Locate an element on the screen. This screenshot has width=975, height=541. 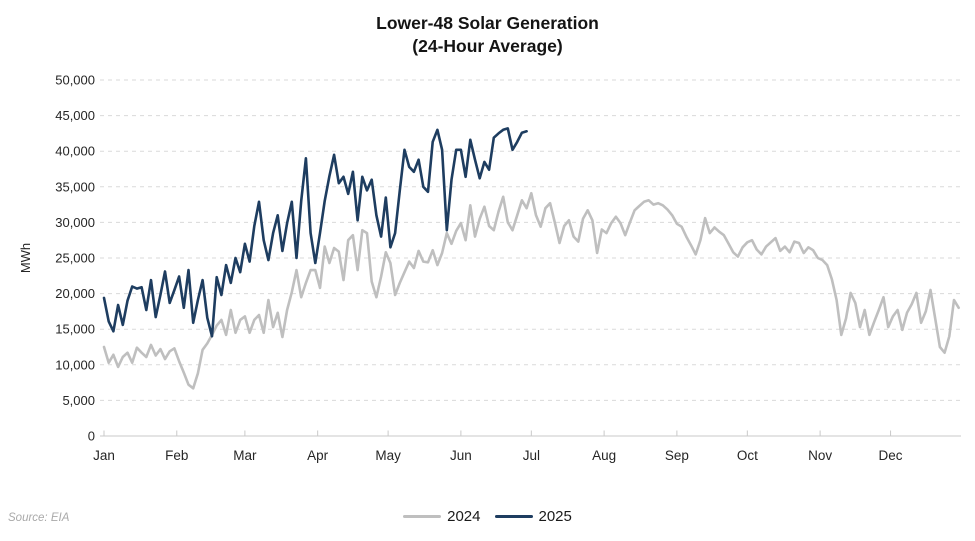
y-tick-label: 20,000 is located at coordinates (75, 293).